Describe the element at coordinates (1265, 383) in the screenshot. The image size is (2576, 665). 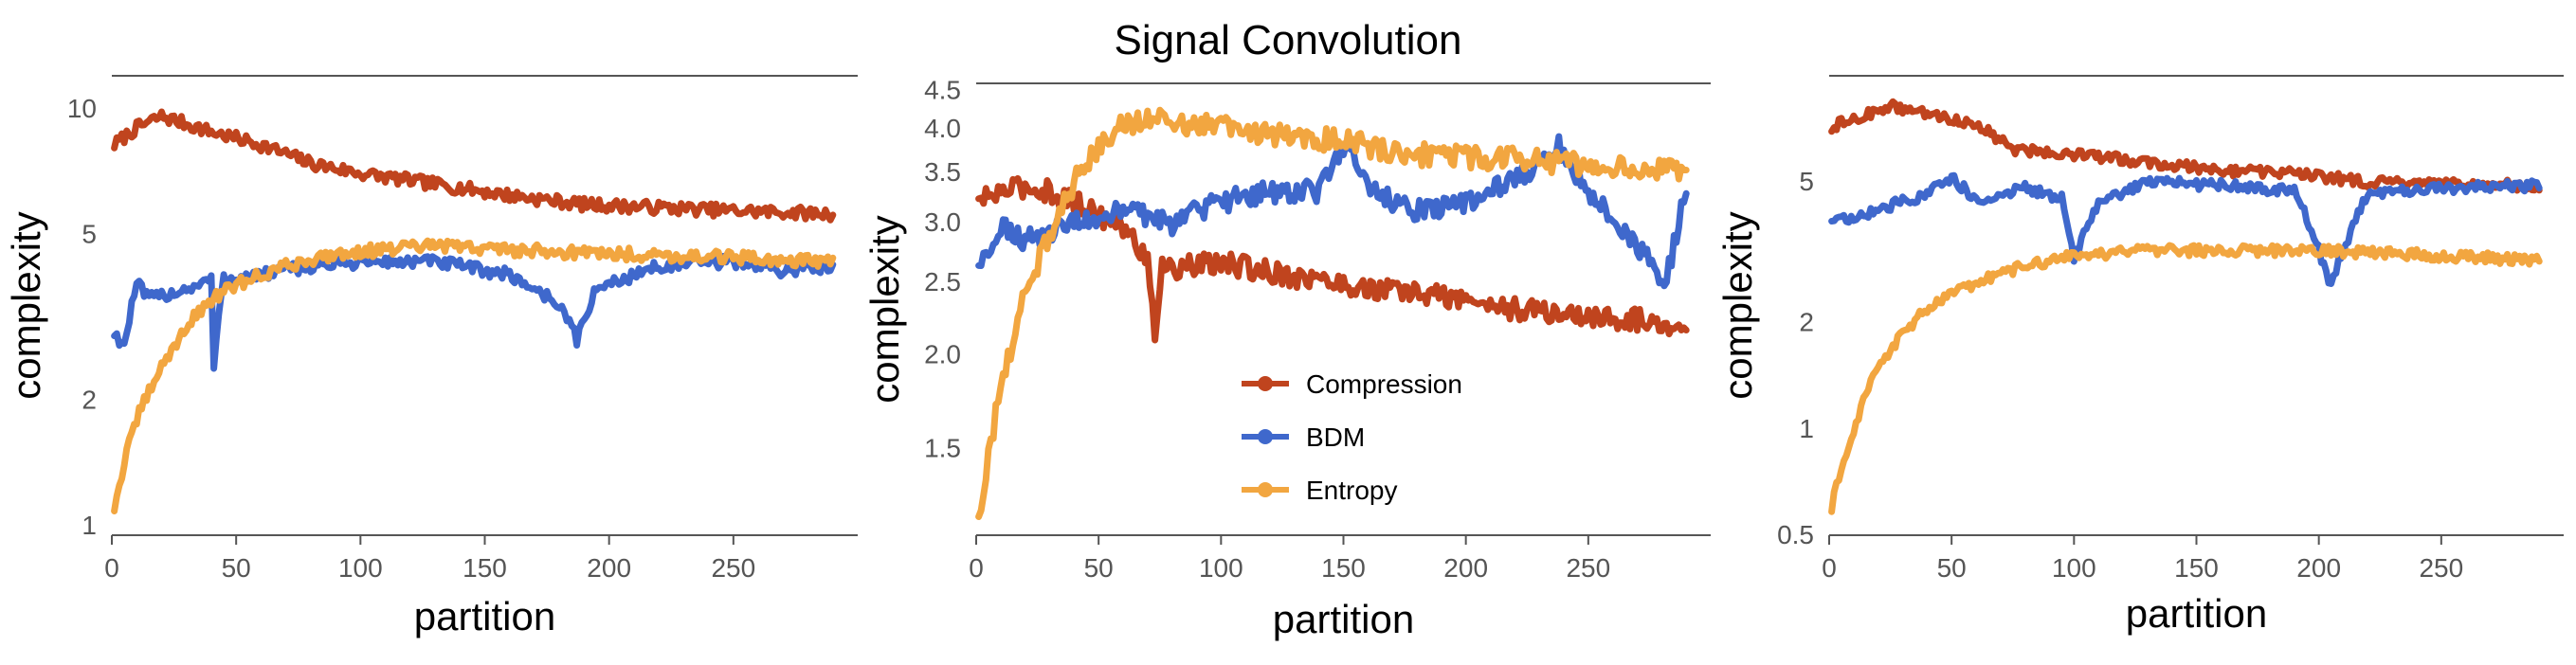
I see `legend-marker-compression` at that location.